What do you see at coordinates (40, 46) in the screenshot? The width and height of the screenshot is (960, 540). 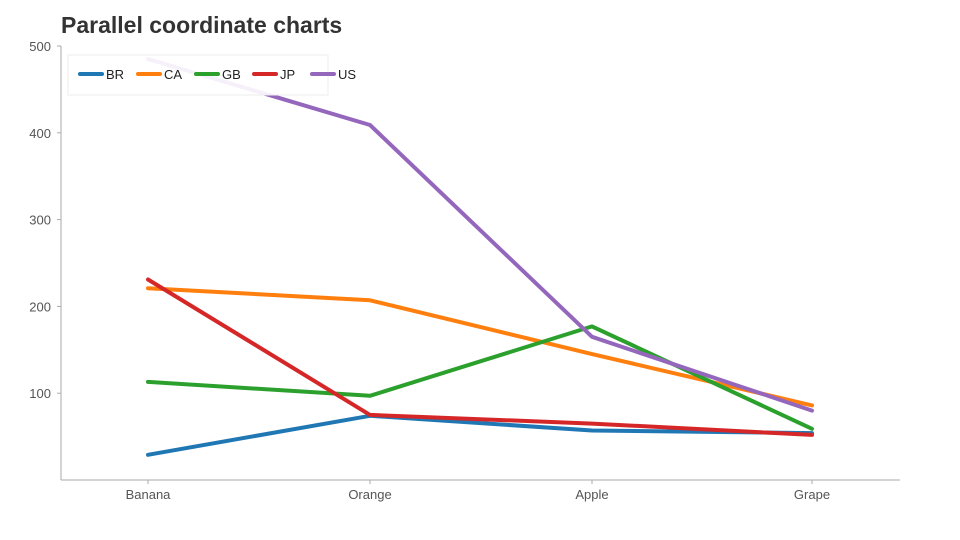 I see `y-tick-label: 500` at bounding box center [40, 46].